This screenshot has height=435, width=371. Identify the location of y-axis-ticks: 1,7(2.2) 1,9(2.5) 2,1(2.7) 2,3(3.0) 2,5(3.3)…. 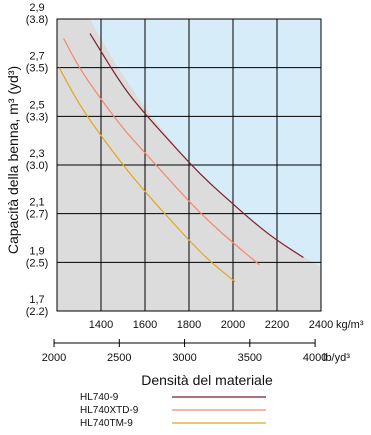
(37, 160).